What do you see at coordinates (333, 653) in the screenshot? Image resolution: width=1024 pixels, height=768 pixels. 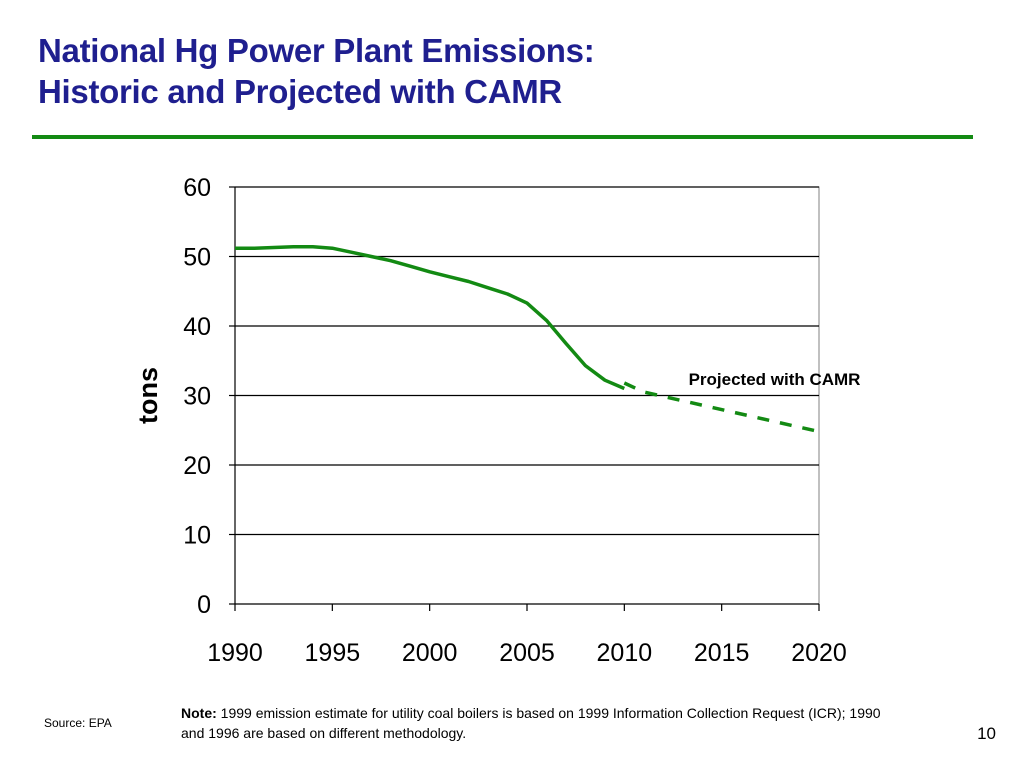 I see `x-tick-label: 1995` at bounding box center [333, 653].